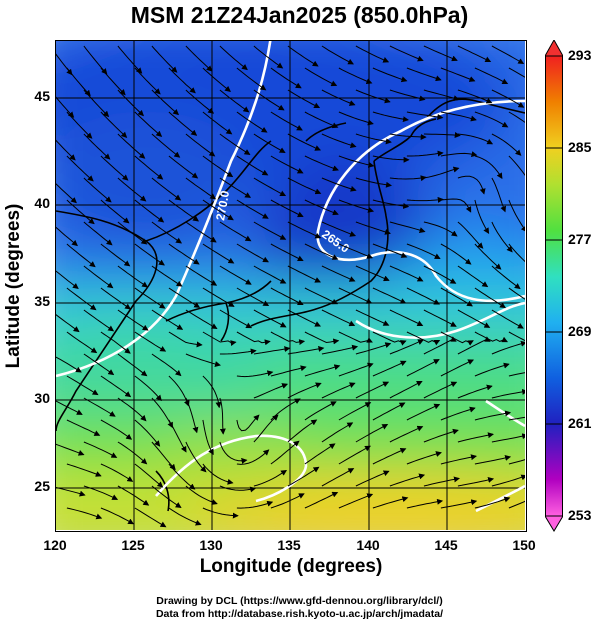 The width and height of the screenshot is (599, 625). Describe the element at coordinates (133, 545) in the screenshot. I see `x-tick-label: 125` at that location.